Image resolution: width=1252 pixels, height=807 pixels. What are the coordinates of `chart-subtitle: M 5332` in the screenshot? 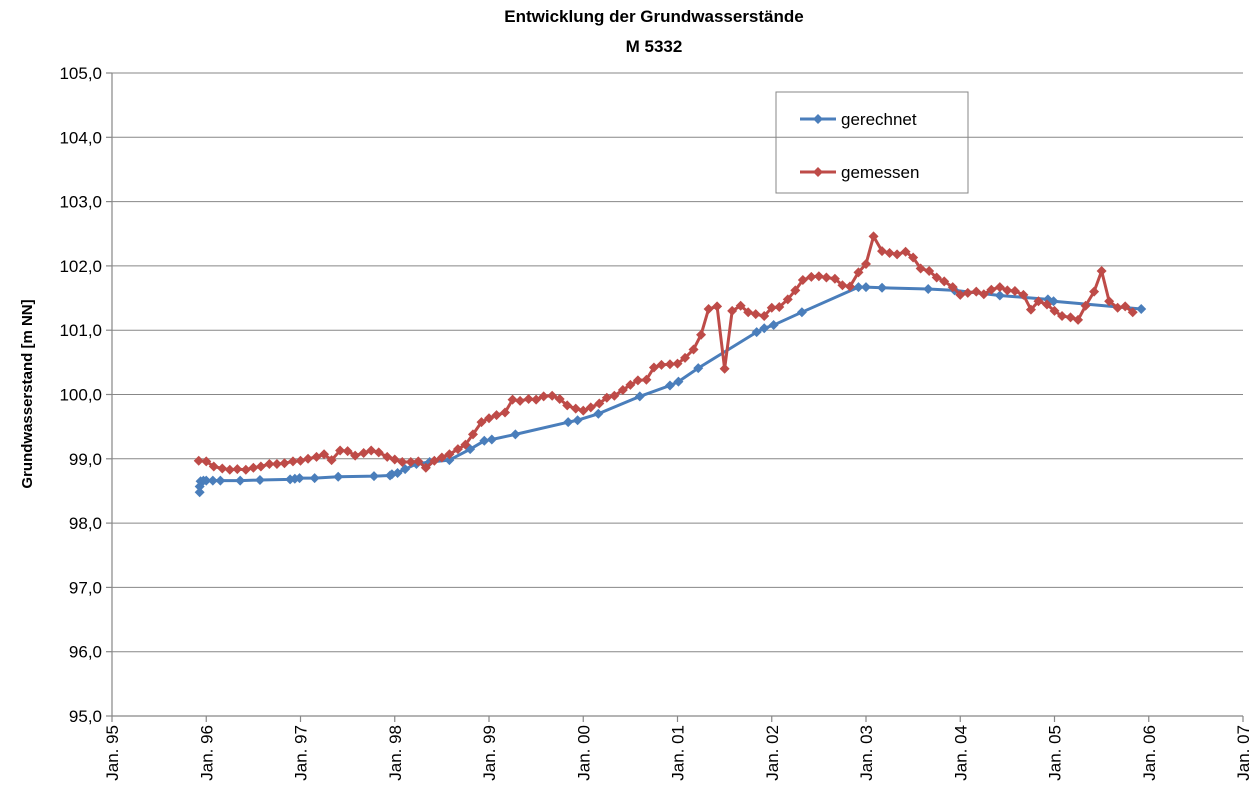 It's located at (654, 46).